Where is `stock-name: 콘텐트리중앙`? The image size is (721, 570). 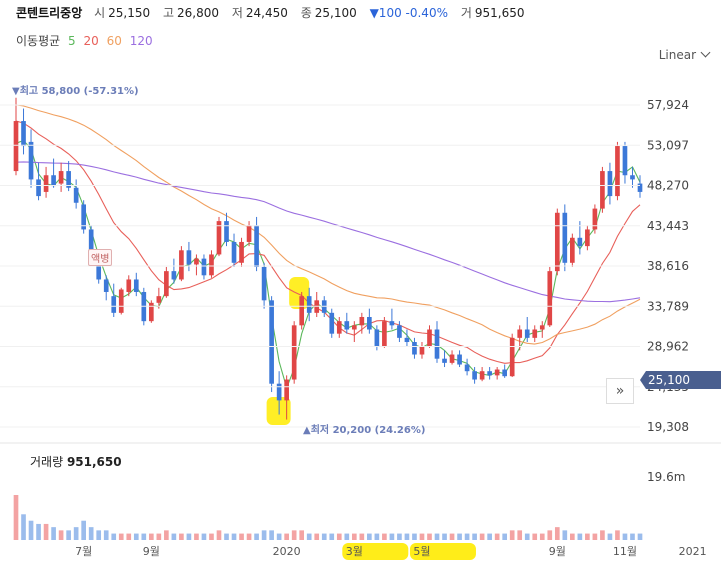 stock-name: 콘텐트리중앙 is located at coordinates (49, 13).